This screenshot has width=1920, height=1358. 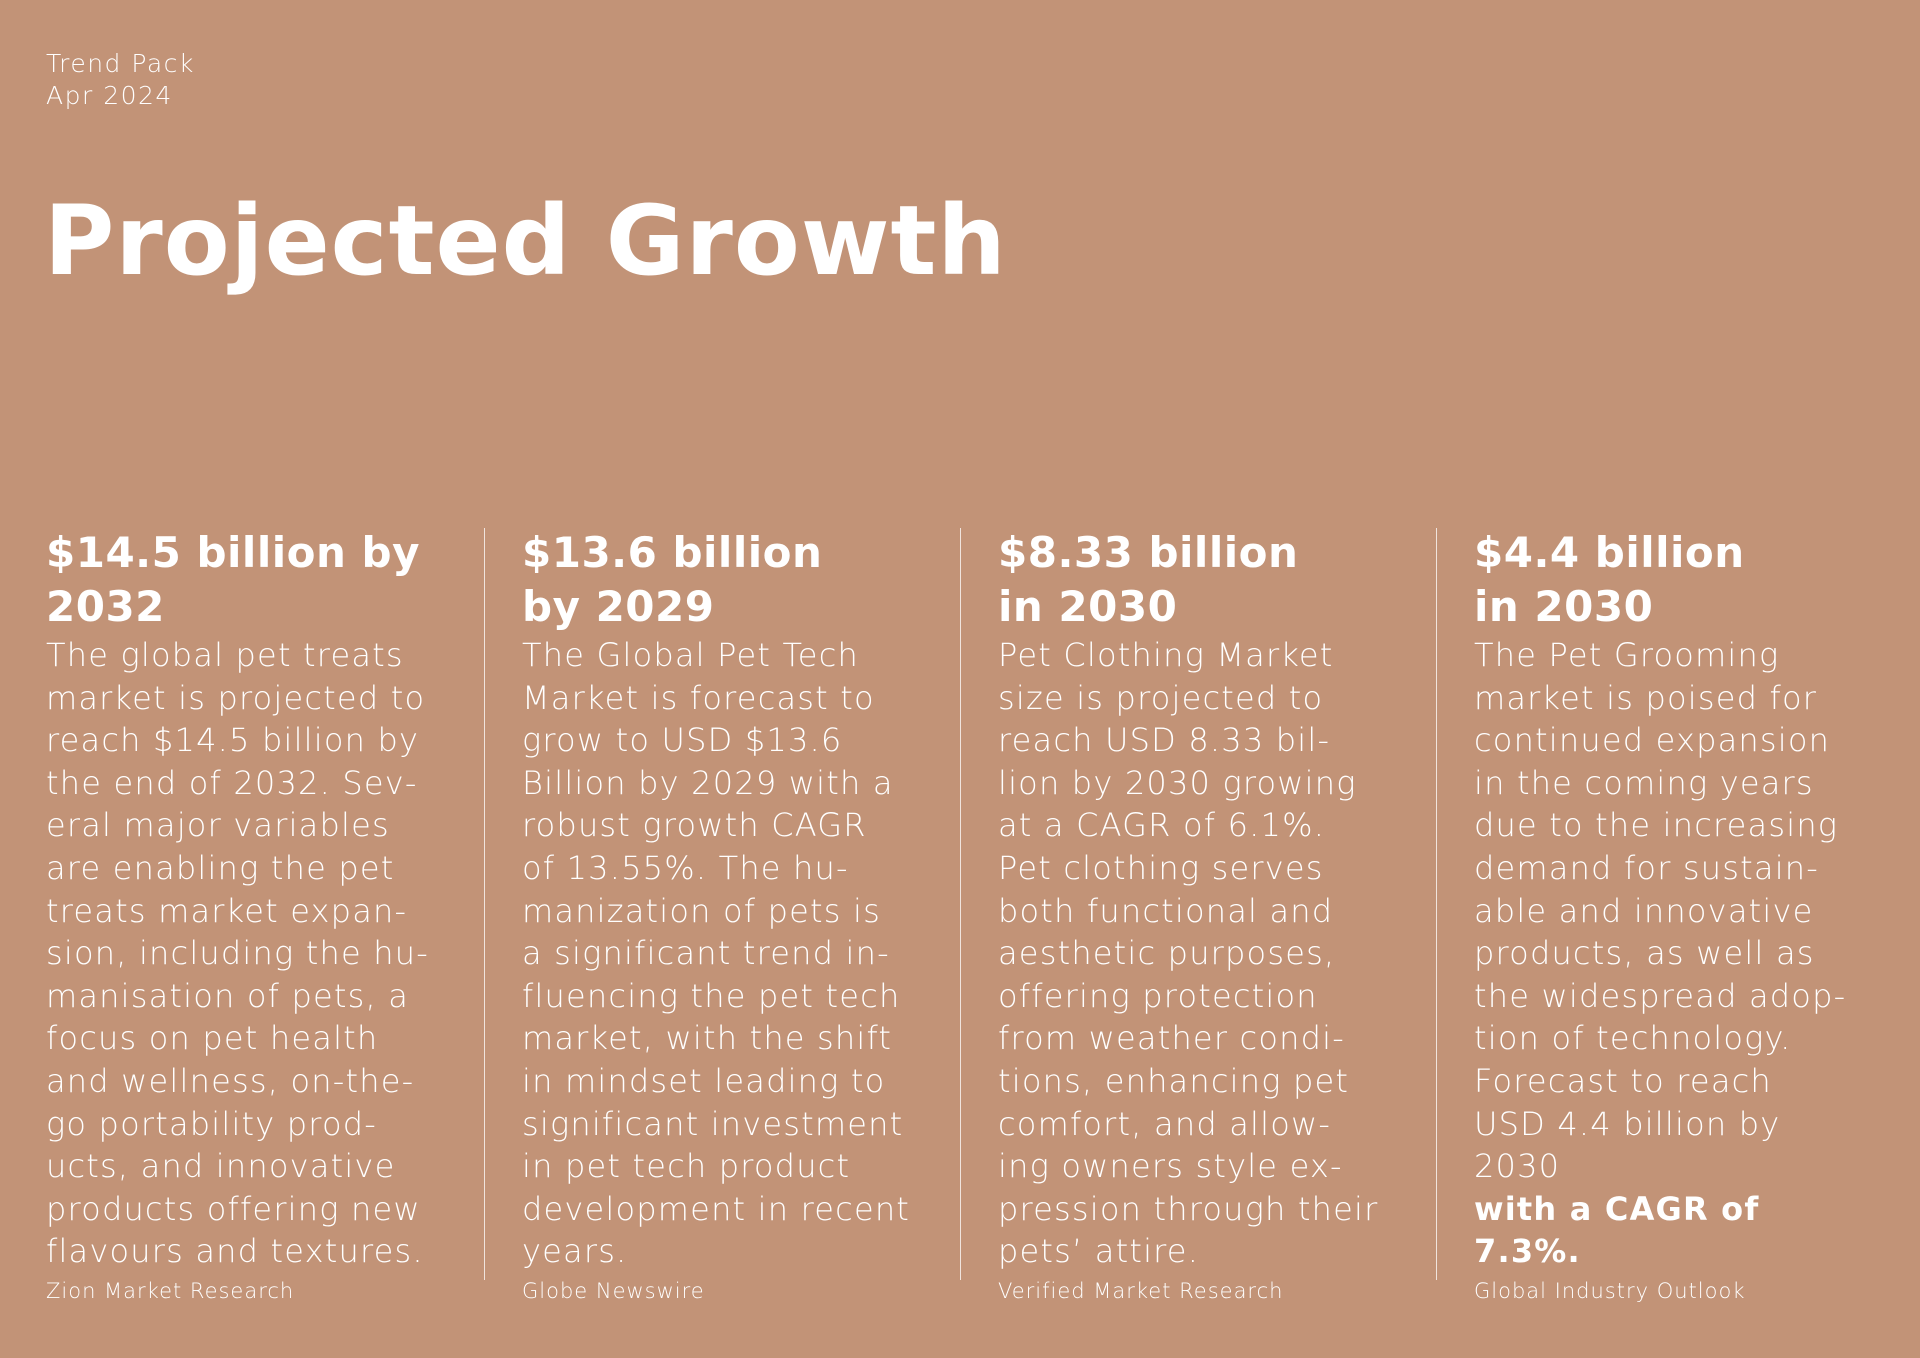 I want to click on description-line: sion, including the hu-, so click(x=237, y=953).